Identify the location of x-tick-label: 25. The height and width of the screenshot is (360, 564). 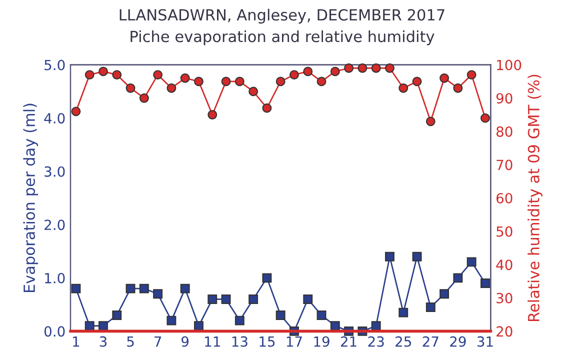
(403, 341).